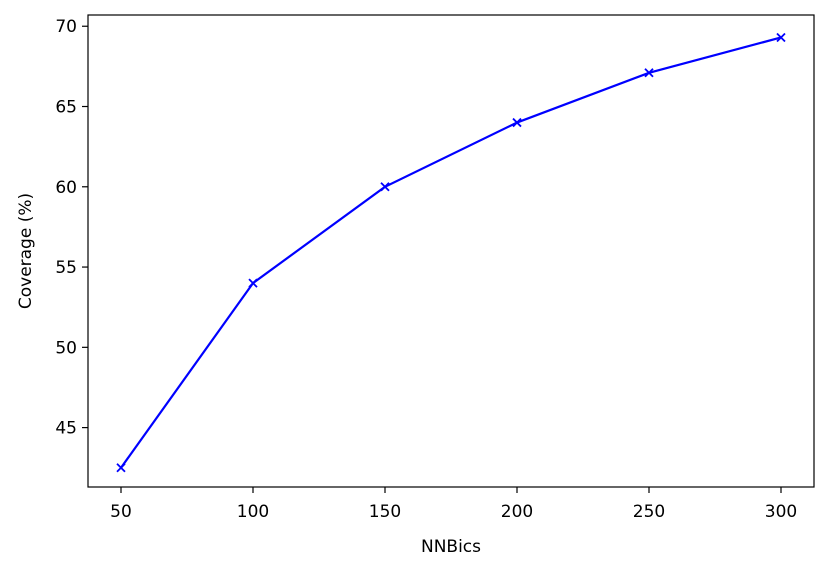 This screenshot has height=573, width=830. What do you see at coordinates (649, 512) in the screenshot?
I see `x-tick-label: 250` at bounding box center [649, 512].